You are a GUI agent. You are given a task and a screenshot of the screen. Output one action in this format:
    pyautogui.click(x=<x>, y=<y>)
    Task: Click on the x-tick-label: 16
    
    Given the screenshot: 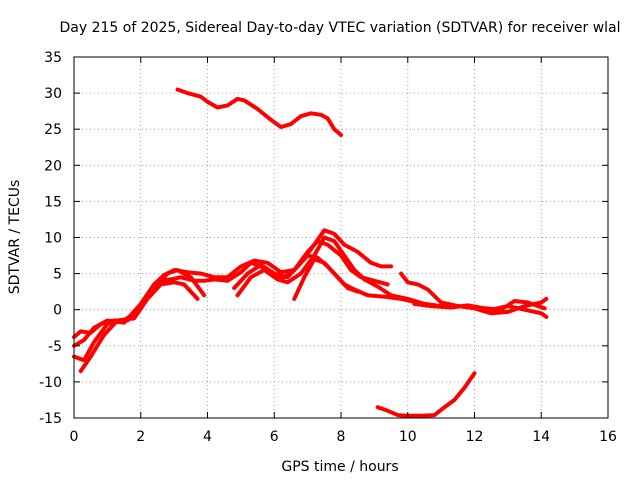 What is the action you would take?
    pyautogui.click(x=608, y=437)
    